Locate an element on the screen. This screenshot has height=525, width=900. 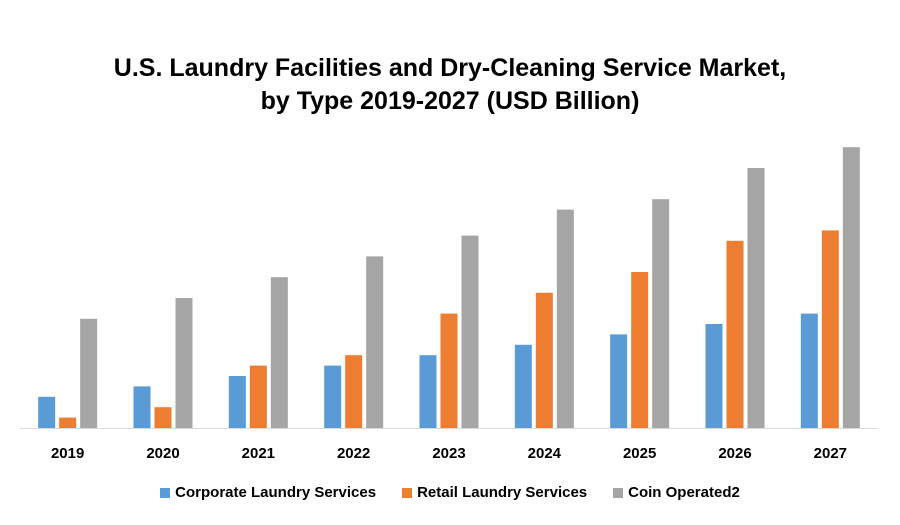
legend-item-retail: Retail Laundry Services is located at coordinates (494, 492).